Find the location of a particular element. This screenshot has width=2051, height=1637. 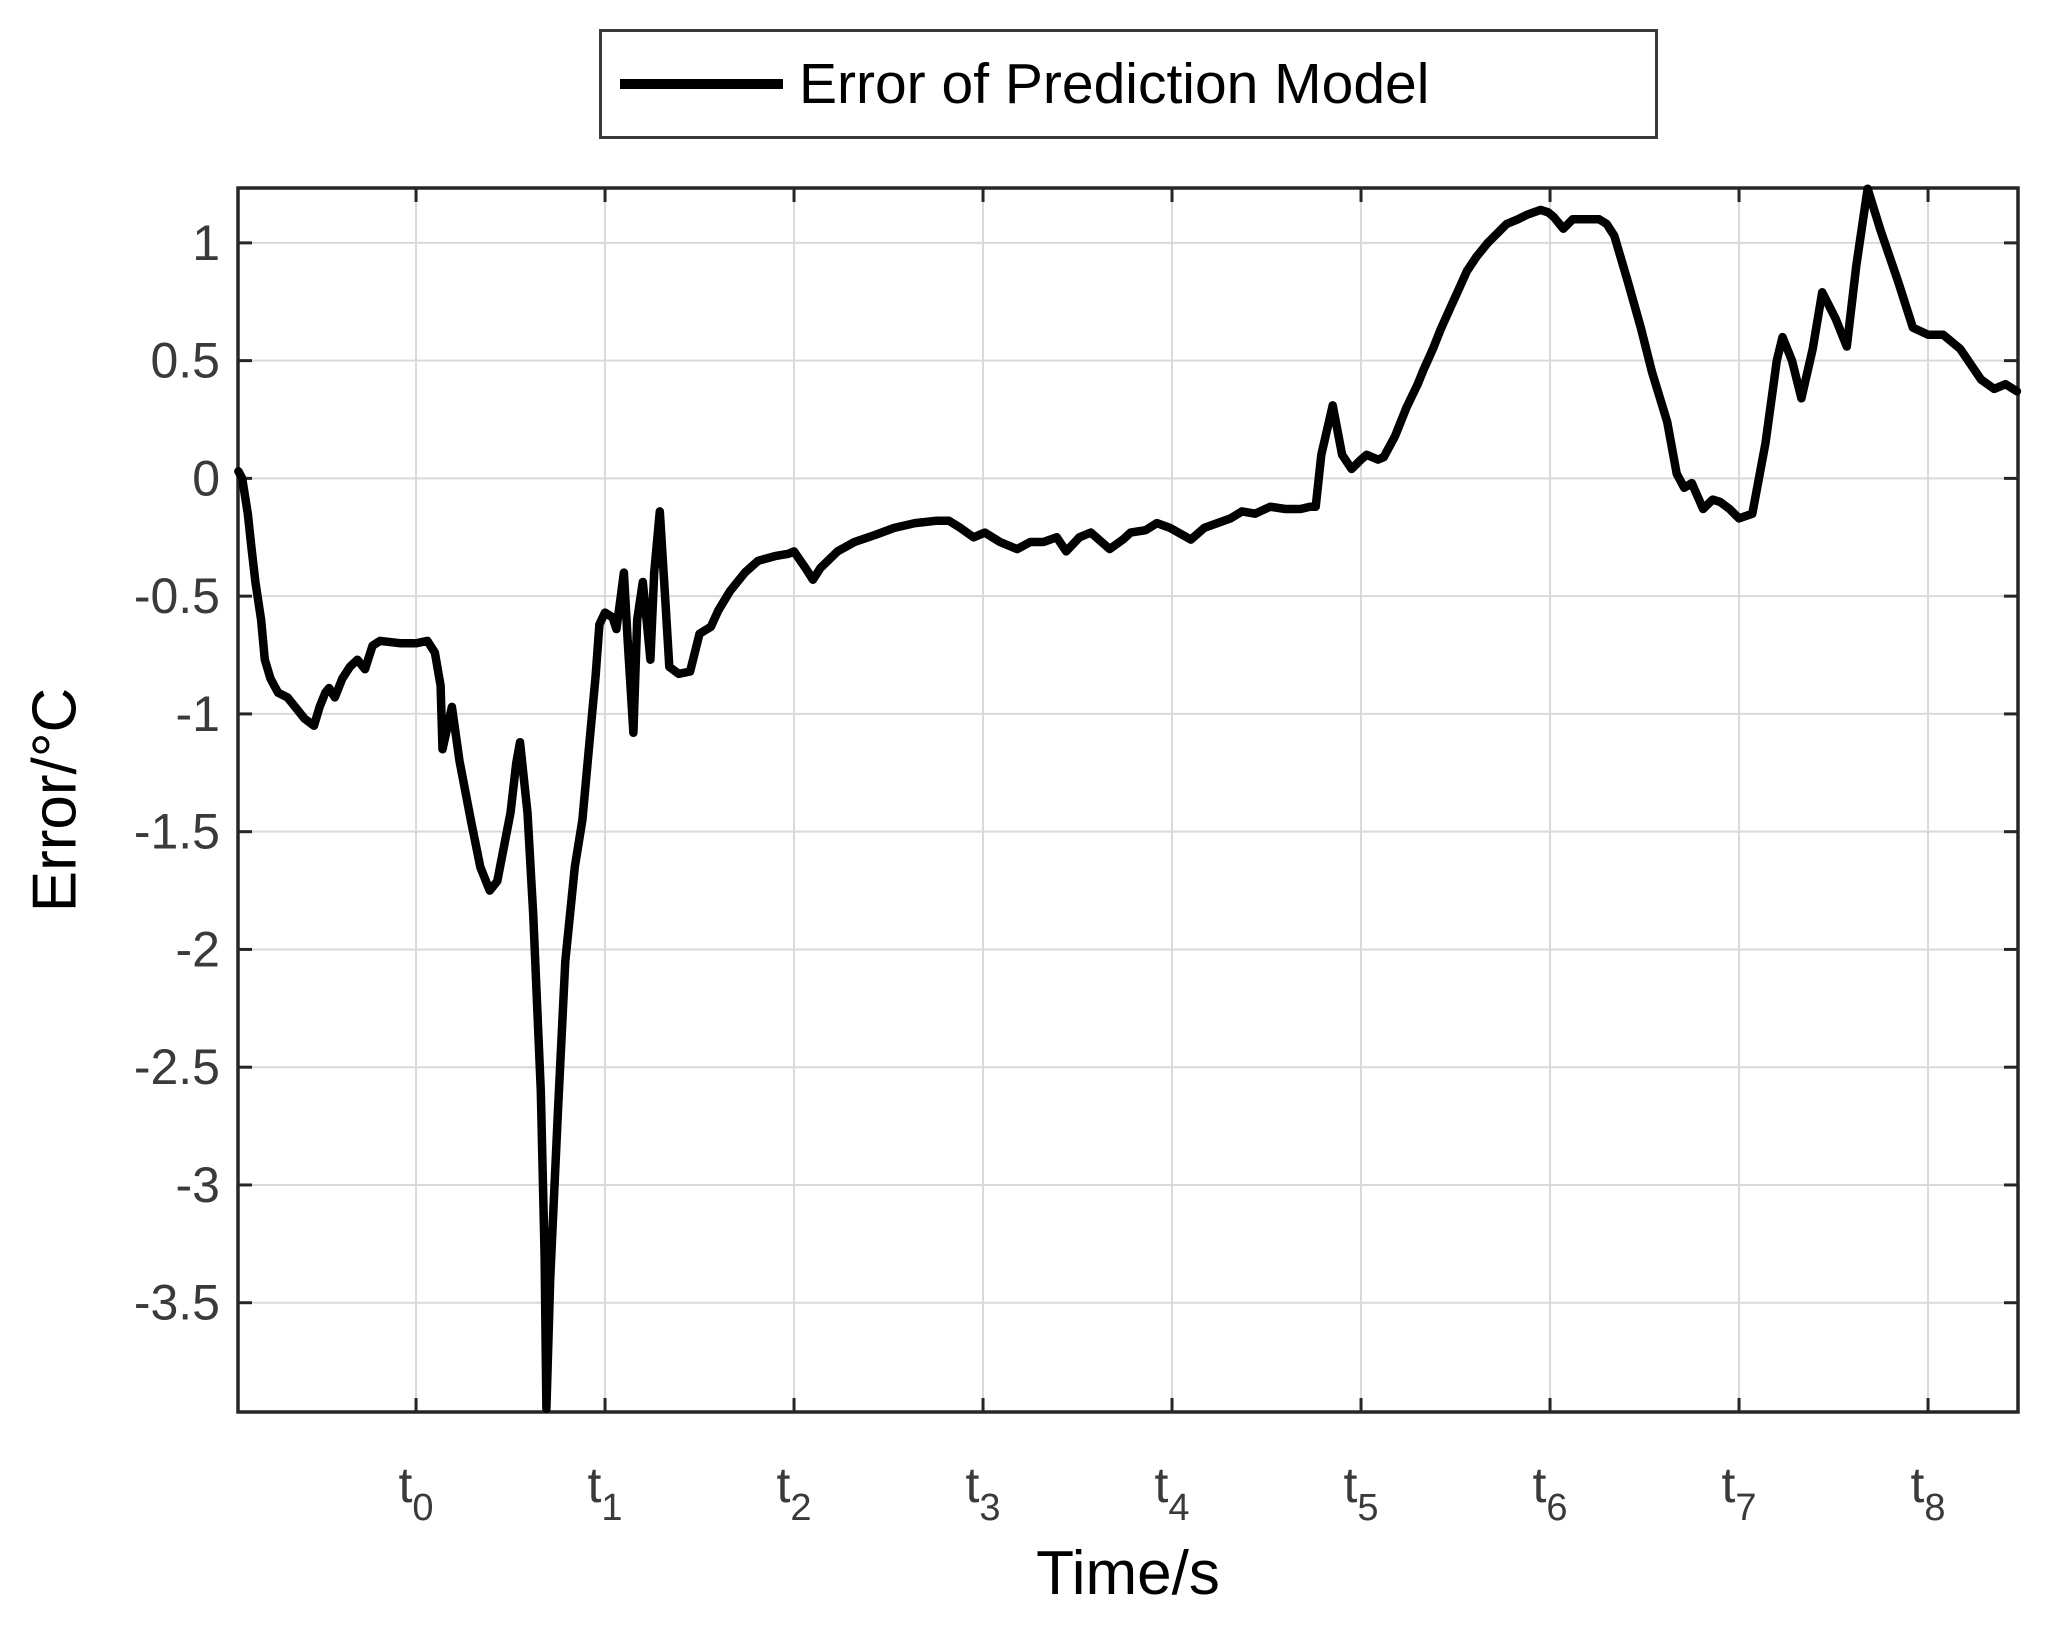

y-tick-label: 0 is located at coordinates (206, 478).